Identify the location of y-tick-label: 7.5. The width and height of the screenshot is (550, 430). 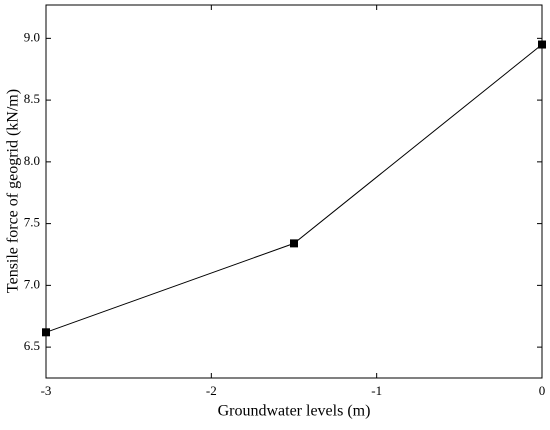
(32, 222).